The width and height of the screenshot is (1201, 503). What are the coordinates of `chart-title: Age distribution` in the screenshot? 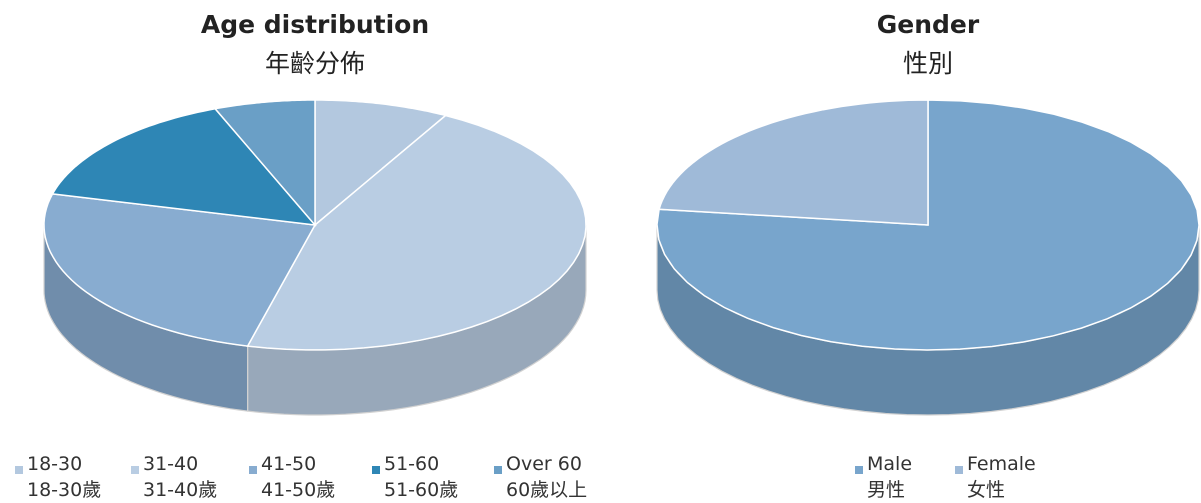 It's located at (315, 24).